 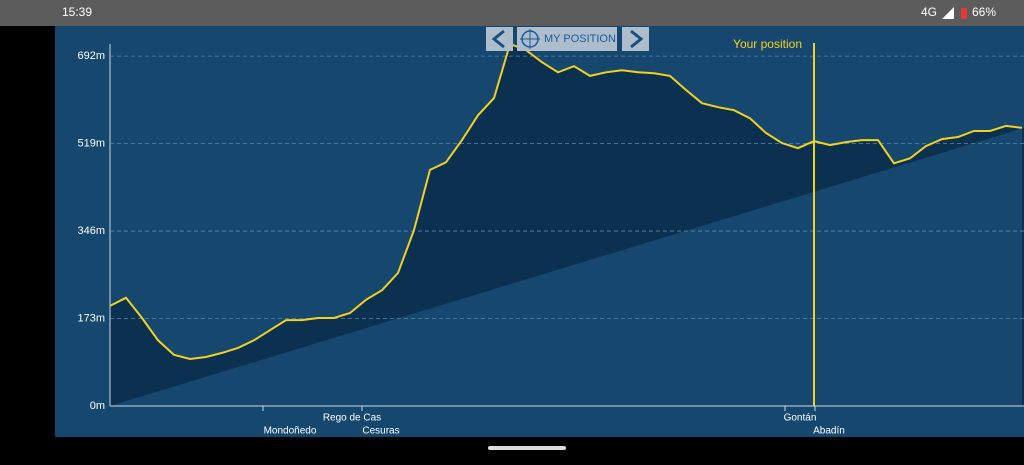 I want to click on my-position-label: MY POSITION, so click(x=580, y=39).